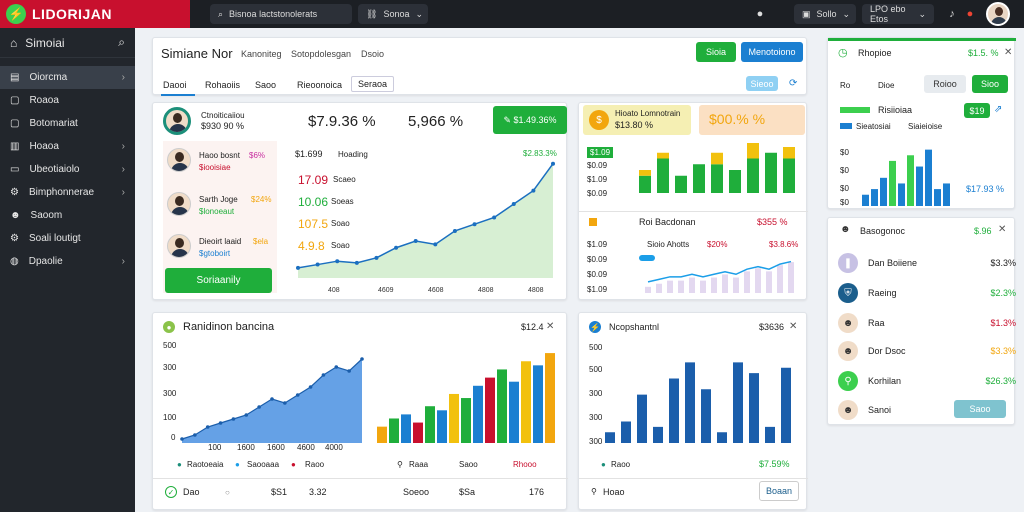 The width and height of the screenshot is (1024, 512). What do you see at coordinates (716, 52) in the screenshot?
I see `primary-green-button: Sioia` at bounding box center [716, 52].